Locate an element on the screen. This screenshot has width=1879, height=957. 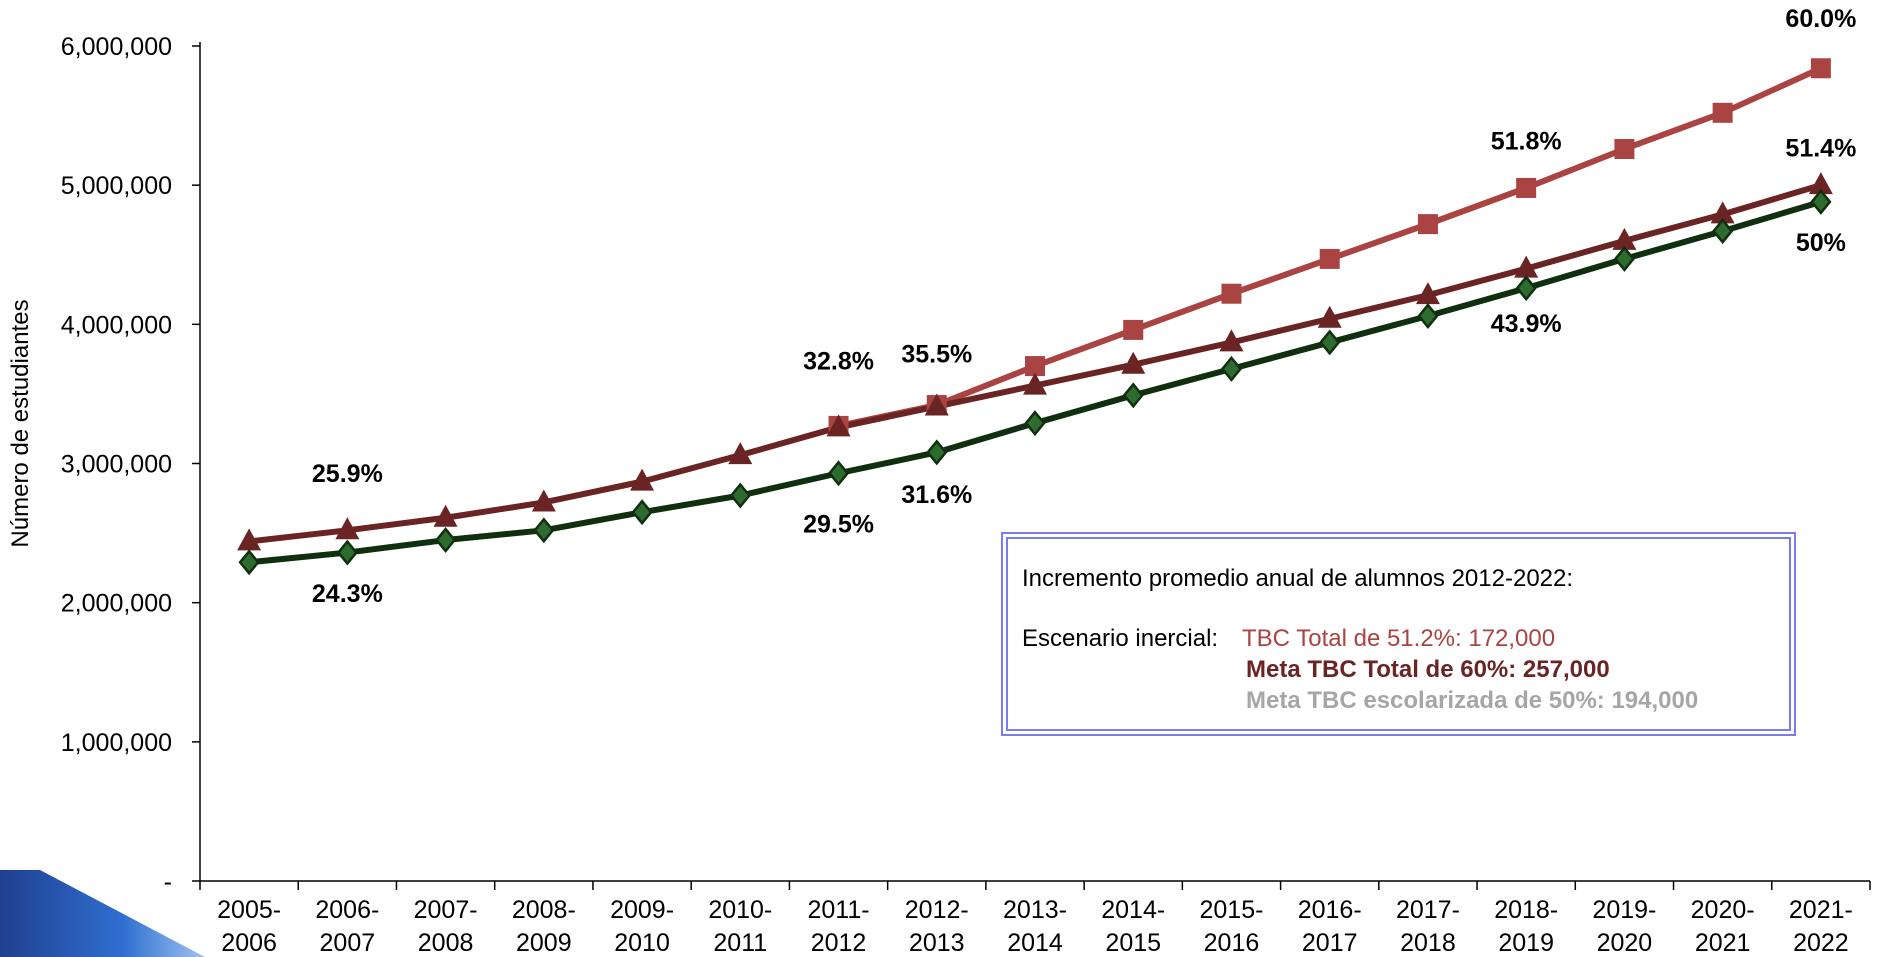
percentage-label: 50% is located at coordinates (1821, 243).